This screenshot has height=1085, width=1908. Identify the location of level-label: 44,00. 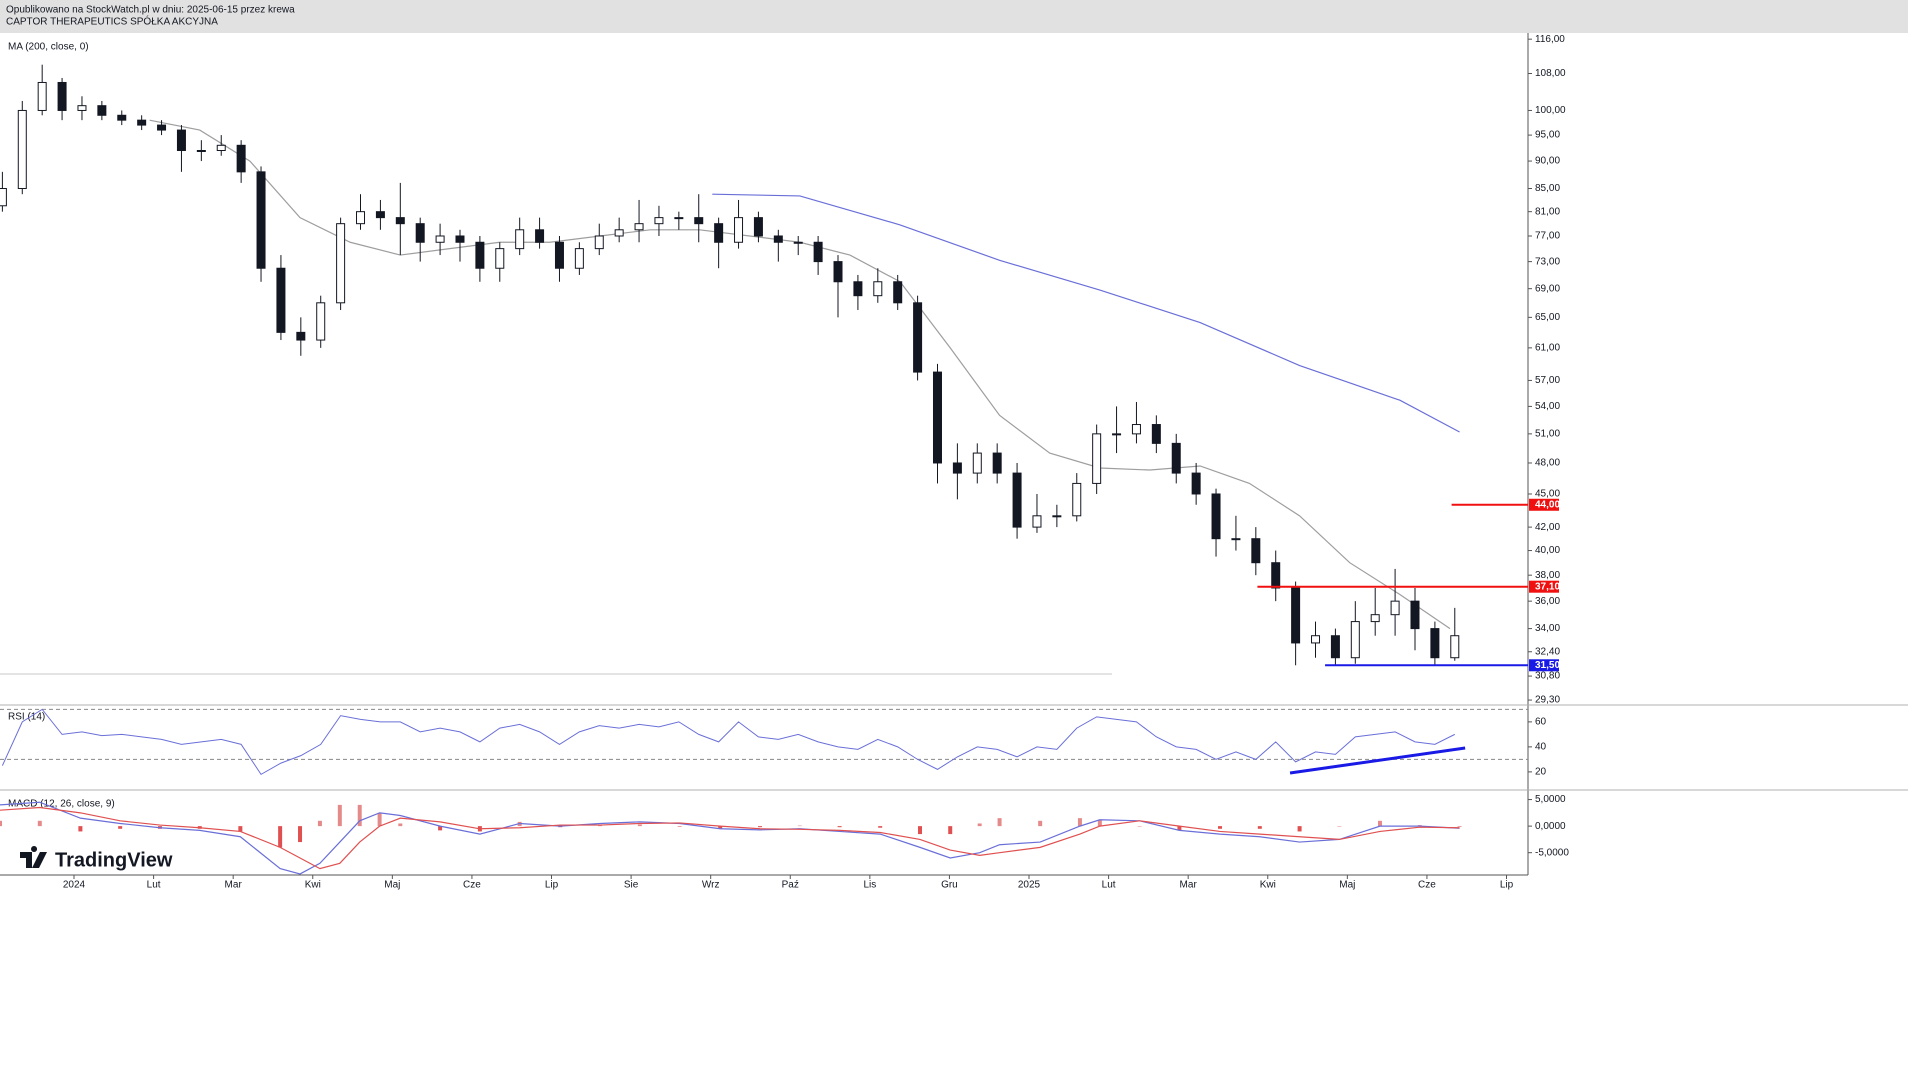
(1547, 504).